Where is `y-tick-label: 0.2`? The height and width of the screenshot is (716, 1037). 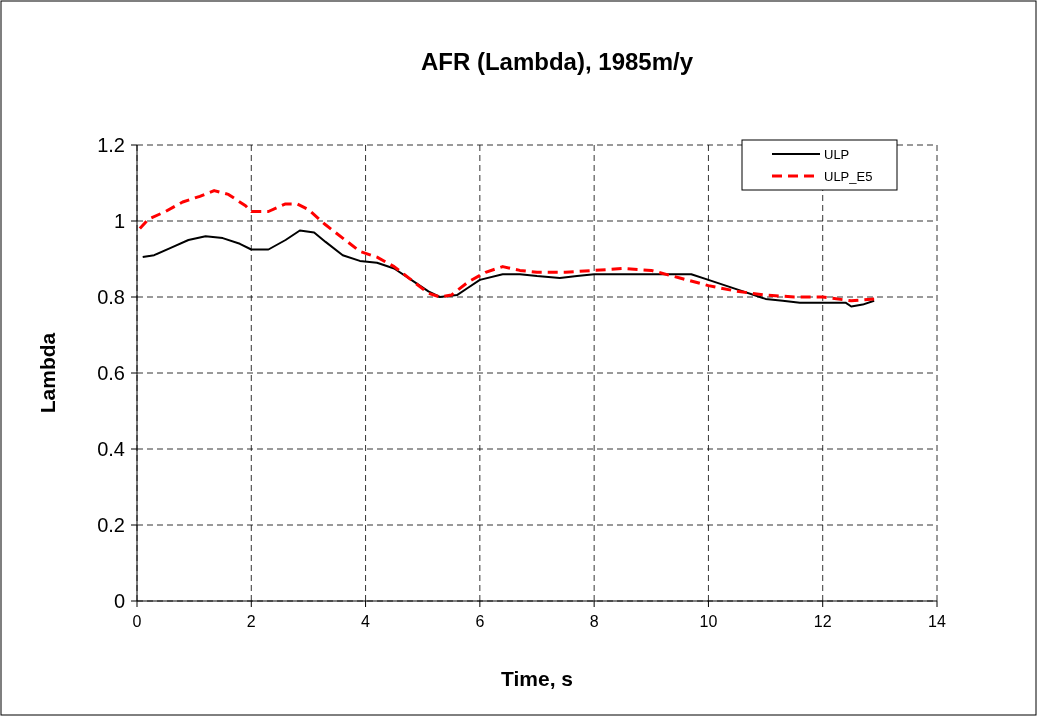 y-tick-label: 0.2 is located at coordinates (111, 525).